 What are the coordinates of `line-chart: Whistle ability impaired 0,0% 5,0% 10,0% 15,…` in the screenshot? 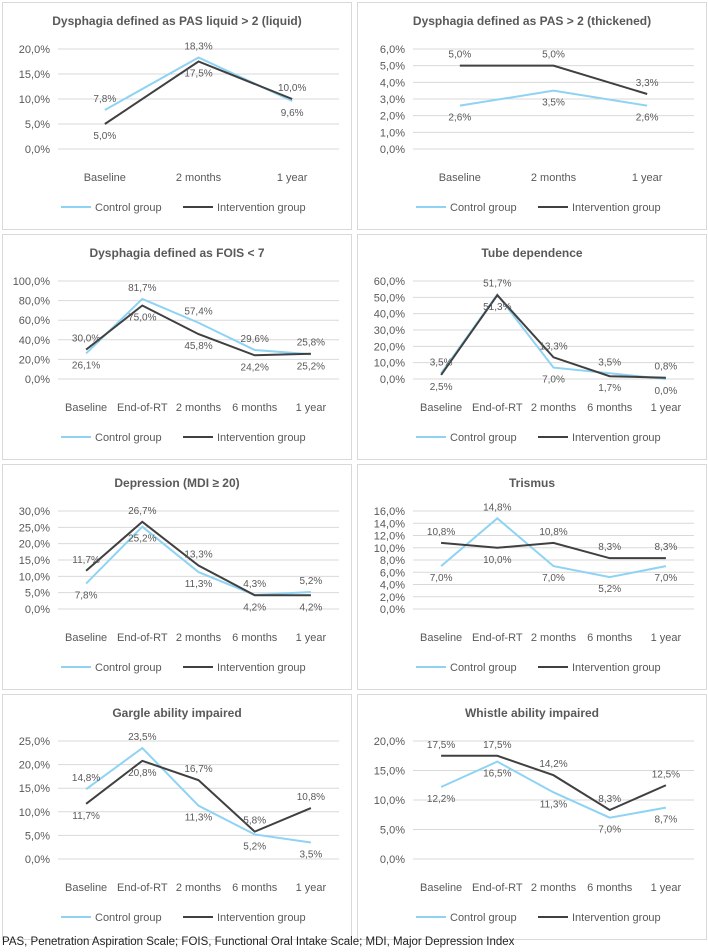 It's located at (534, 815).